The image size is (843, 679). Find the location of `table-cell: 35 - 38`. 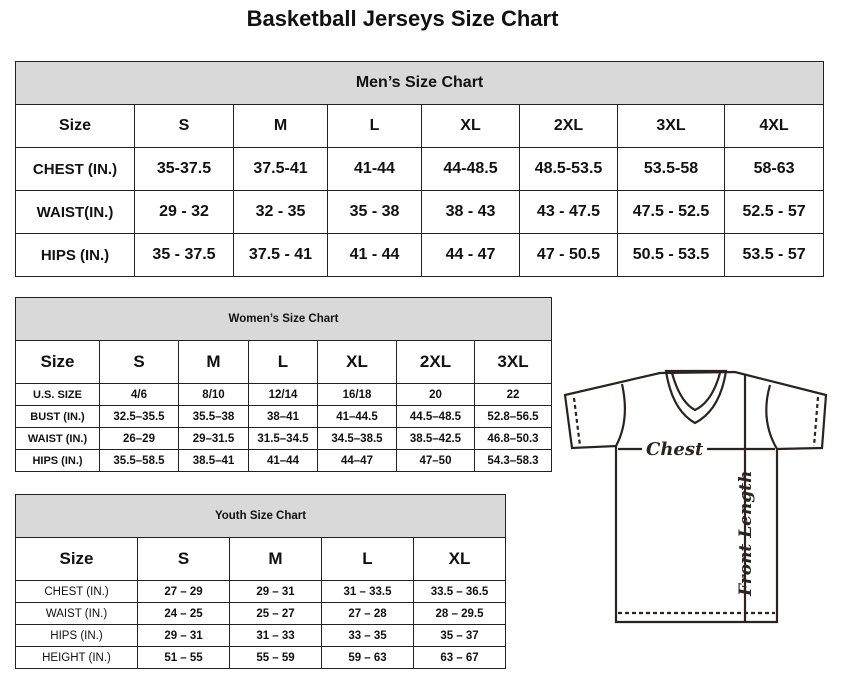

table-cell: 35 - 38 is located at coordinates (374, 212).